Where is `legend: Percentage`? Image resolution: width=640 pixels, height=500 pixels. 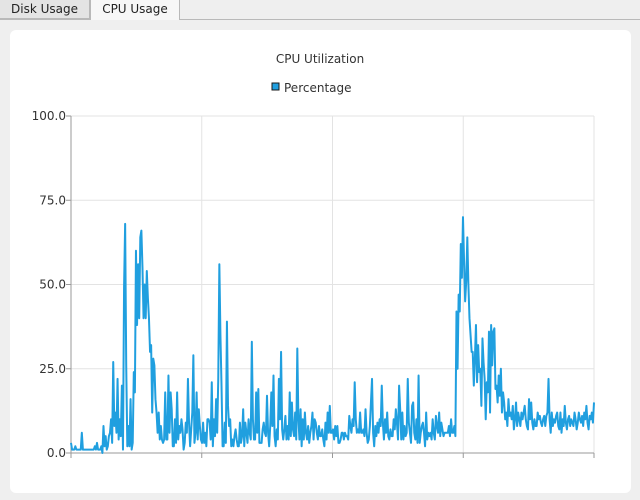
legend: Percentage is located at coordinates (311, 88).